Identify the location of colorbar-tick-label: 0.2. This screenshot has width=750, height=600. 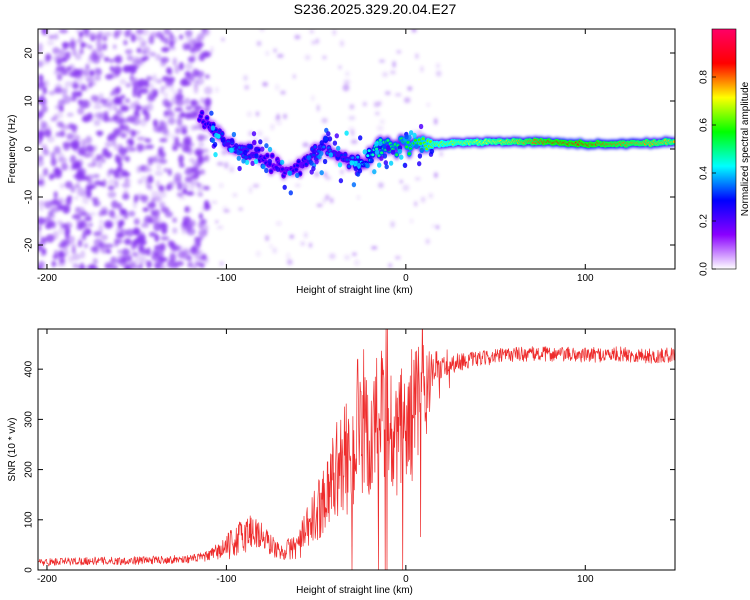
(704, 221).